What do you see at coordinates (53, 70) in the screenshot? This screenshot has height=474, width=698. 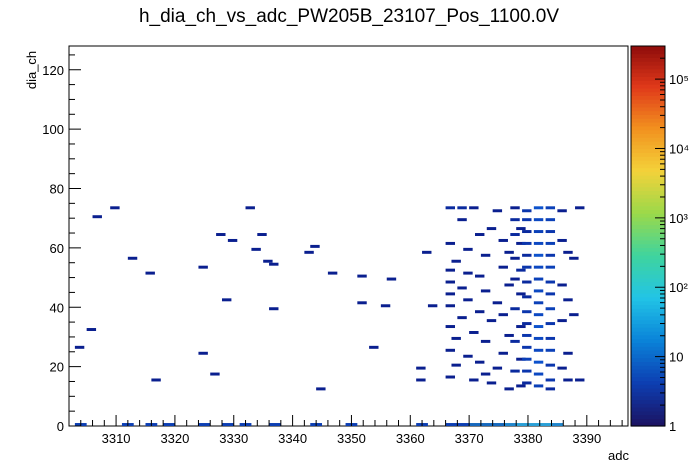 I see `y-tick-label: 120` at bounding box center [53, 70].